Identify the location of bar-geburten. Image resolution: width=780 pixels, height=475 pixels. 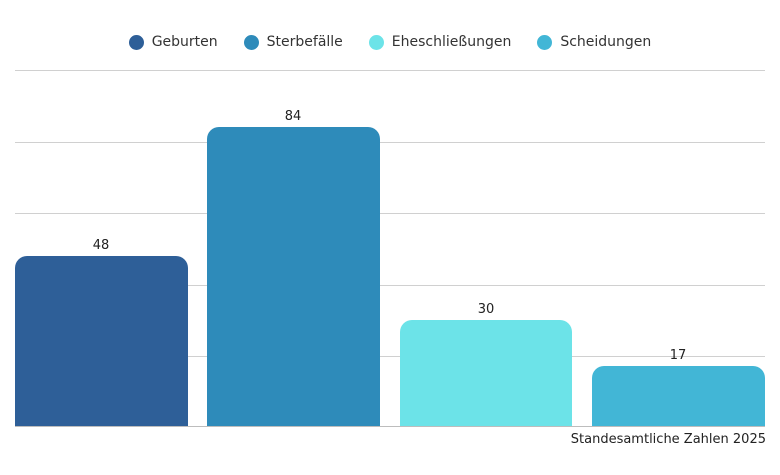
(101, 341).